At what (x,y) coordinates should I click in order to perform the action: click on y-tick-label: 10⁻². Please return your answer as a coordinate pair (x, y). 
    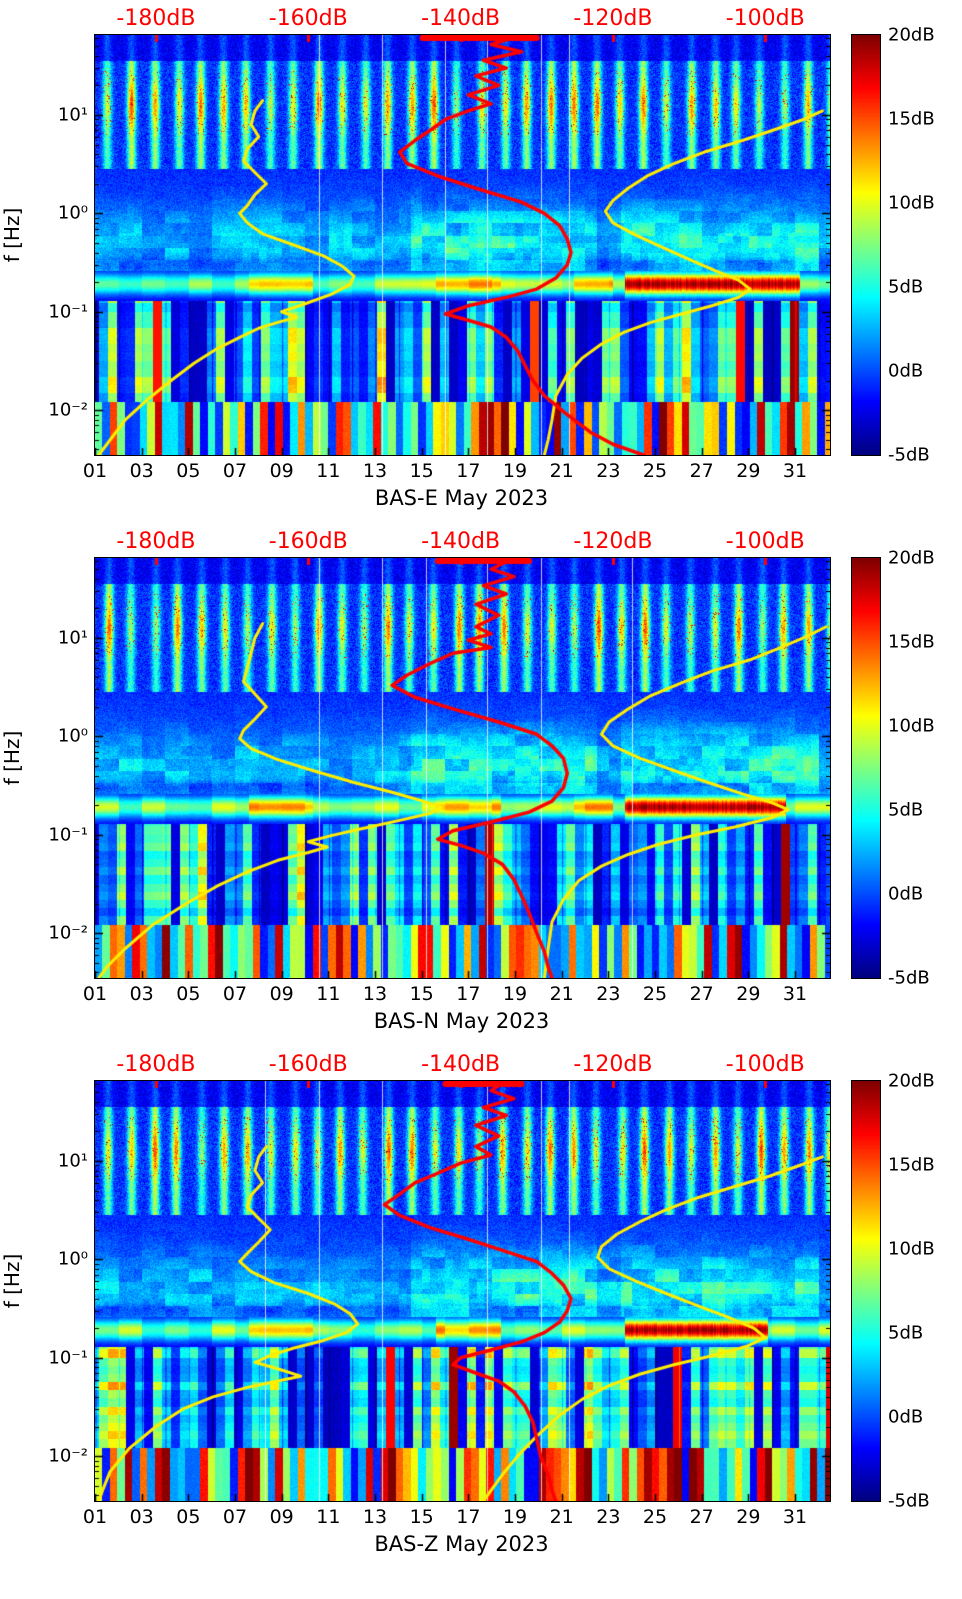
    Looking at the image, I should click on (68, 410).